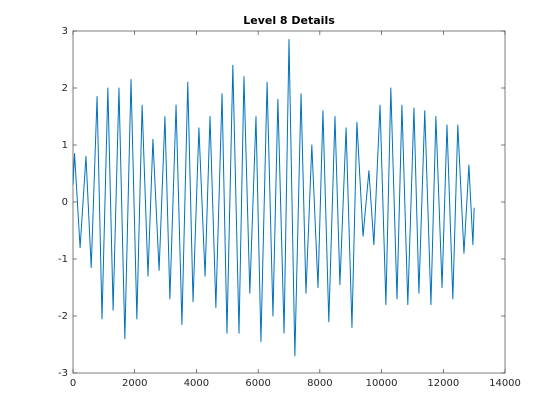  Describe the element at coordinates (319, 383) in the screenshot. I see `x-tick-label: 8000` at that location.